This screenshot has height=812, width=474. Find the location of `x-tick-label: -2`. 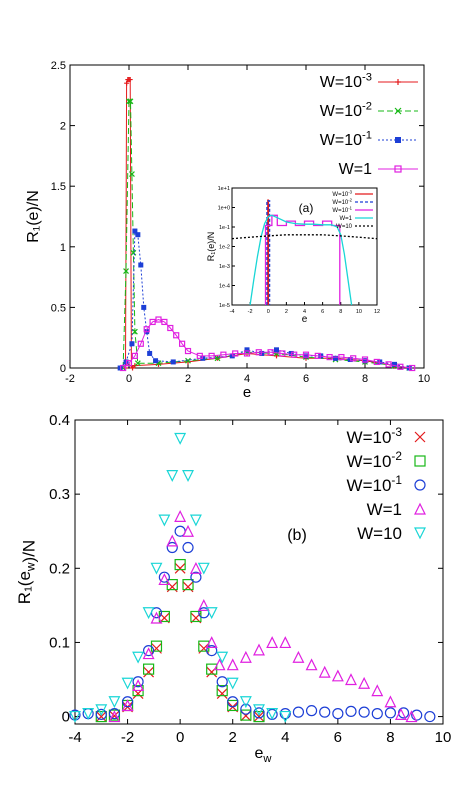

x-tick-label: -2 is located at coordinates (70, 379).